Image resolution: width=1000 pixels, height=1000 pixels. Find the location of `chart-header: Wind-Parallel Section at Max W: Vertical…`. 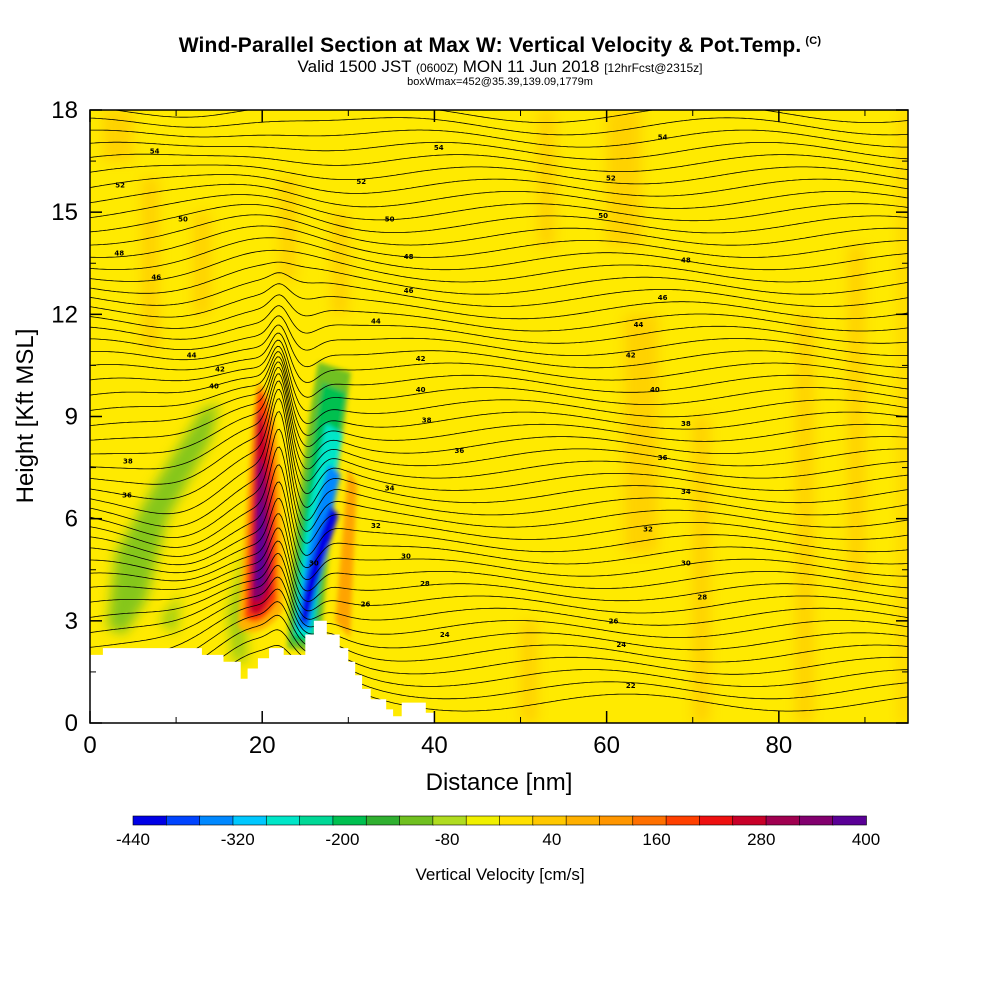

chart-header: Wind-Parallel Section at Max W: Vertical… is located at coordinates (500, 61).